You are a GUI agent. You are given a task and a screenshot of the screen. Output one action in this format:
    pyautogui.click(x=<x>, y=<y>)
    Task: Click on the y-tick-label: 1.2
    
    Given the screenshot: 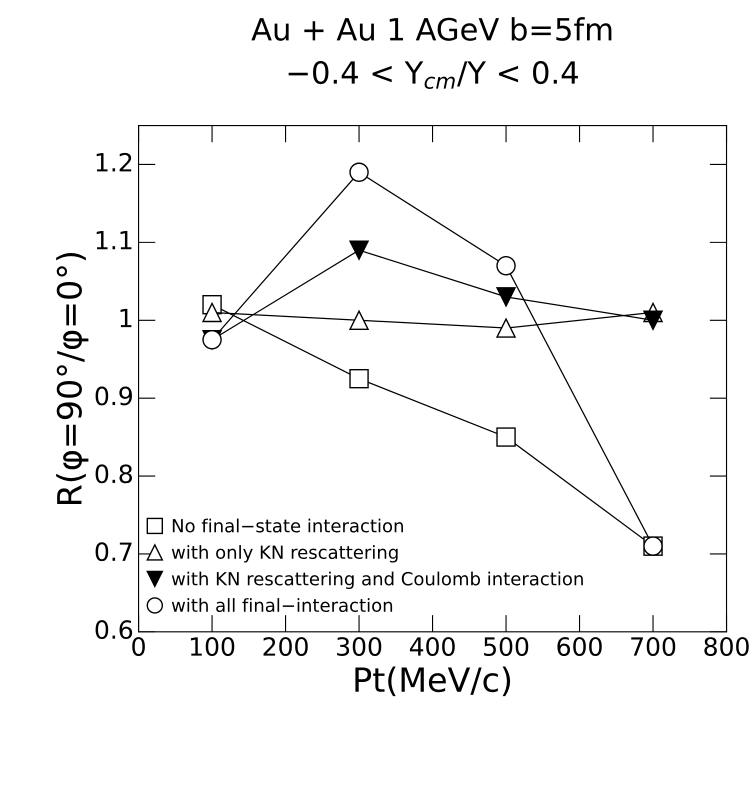 What is the action you would take?
    pyautogui.click(x=114, y=162)
    